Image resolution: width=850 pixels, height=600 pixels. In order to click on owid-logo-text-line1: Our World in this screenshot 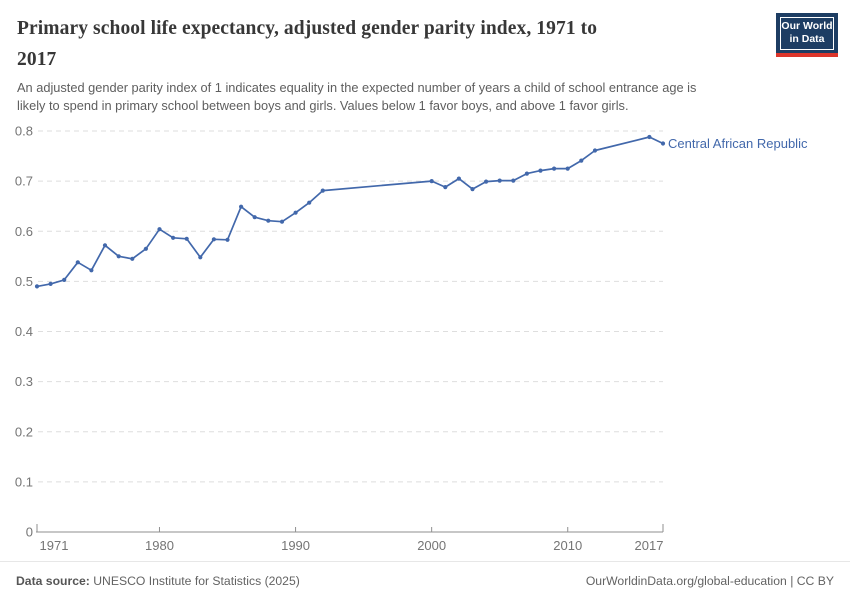, I will do `click(807, 26)`.